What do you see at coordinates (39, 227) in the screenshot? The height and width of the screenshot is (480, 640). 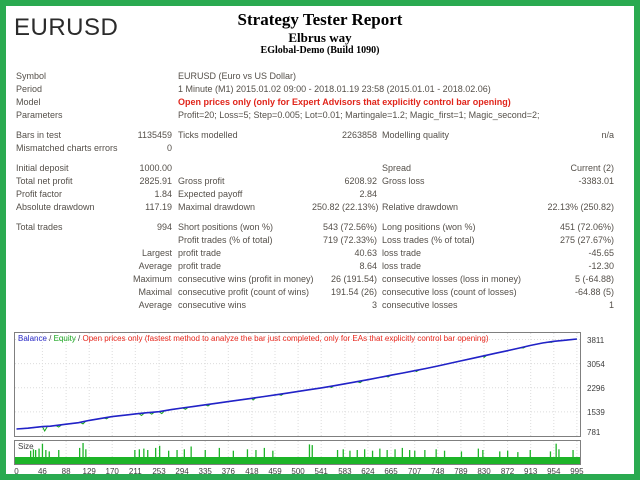 I see `row-label: Total trades` at bounding box center [39, 227].